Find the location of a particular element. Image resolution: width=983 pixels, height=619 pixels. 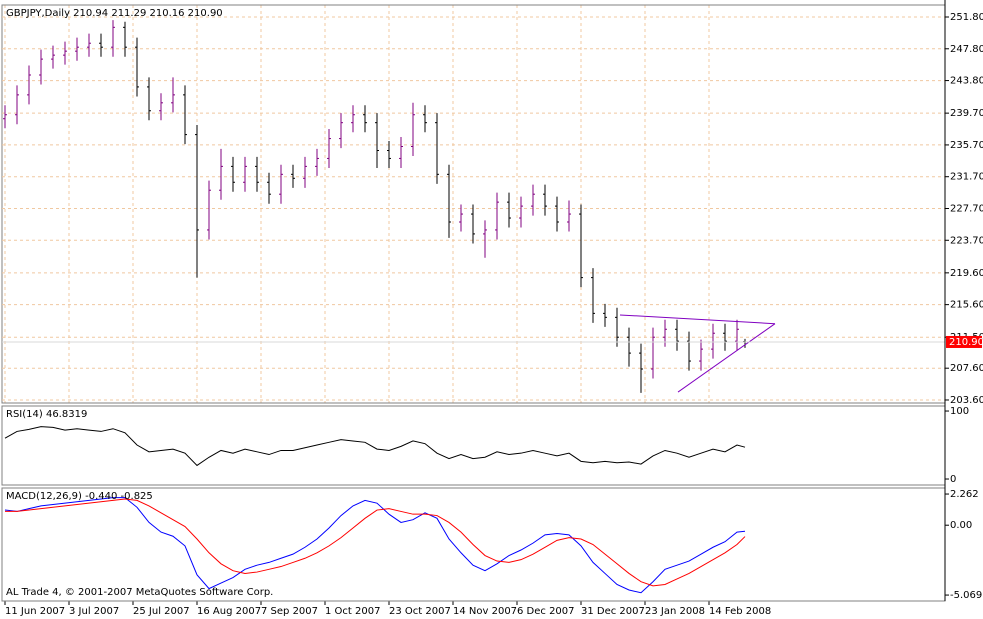

y-tick-label: 247.80 is located at coordinates (966, 49).